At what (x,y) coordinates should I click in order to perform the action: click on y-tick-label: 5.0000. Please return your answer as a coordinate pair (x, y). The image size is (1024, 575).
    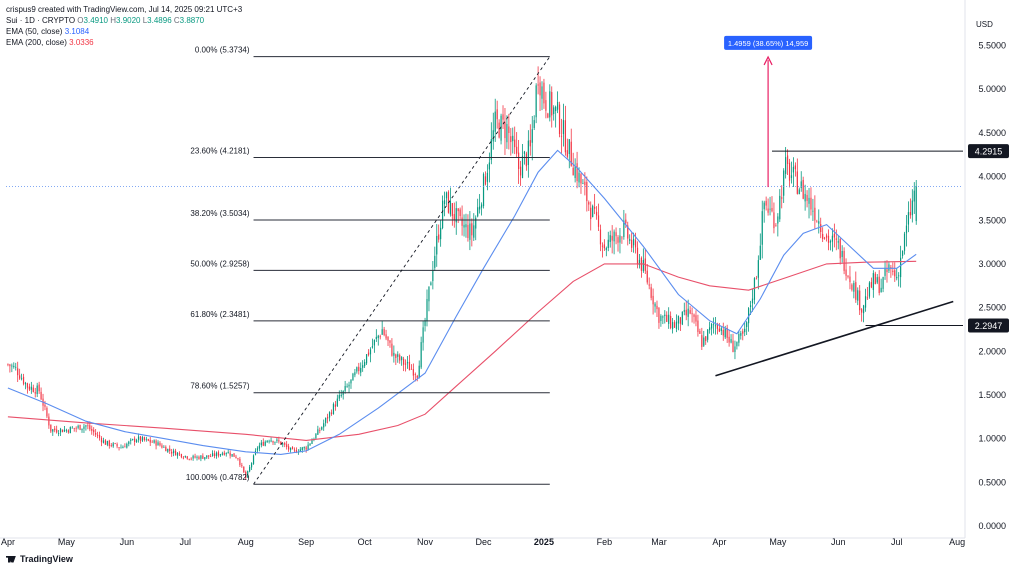
    Looking at the image, I should click on (992, 89).